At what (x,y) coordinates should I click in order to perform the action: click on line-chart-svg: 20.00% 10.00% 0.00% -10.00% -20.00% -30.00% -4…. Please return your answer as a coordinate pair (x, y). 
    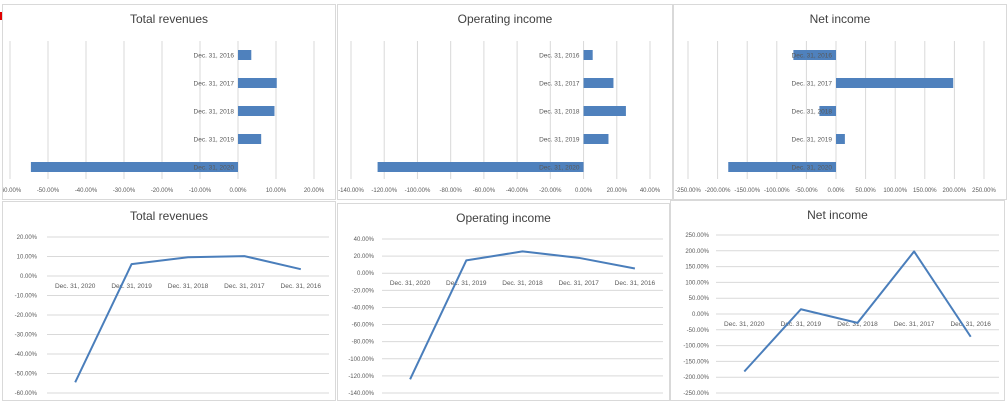
    Looking at the image, I should click on (172, 316).